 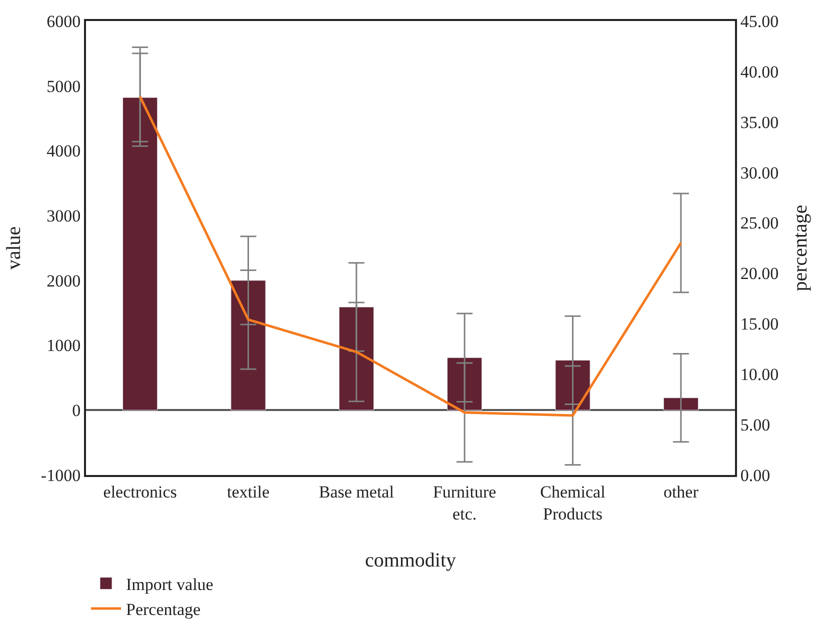 I want to click on x-tick-label: electronics, so click(x=140, y=492).